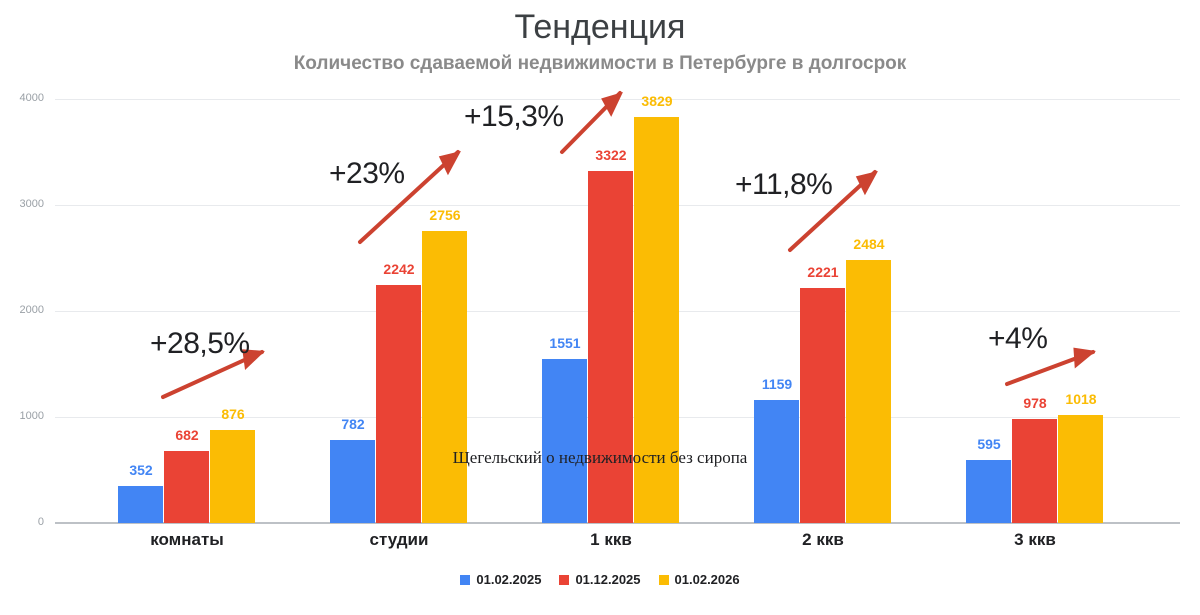 Image resolution: width=1200 pixels, height=615 pixels. What do you see at coordinates (617, 523) in the screenshot?
I see `axis-baseline` at bounding box center [617, 523].